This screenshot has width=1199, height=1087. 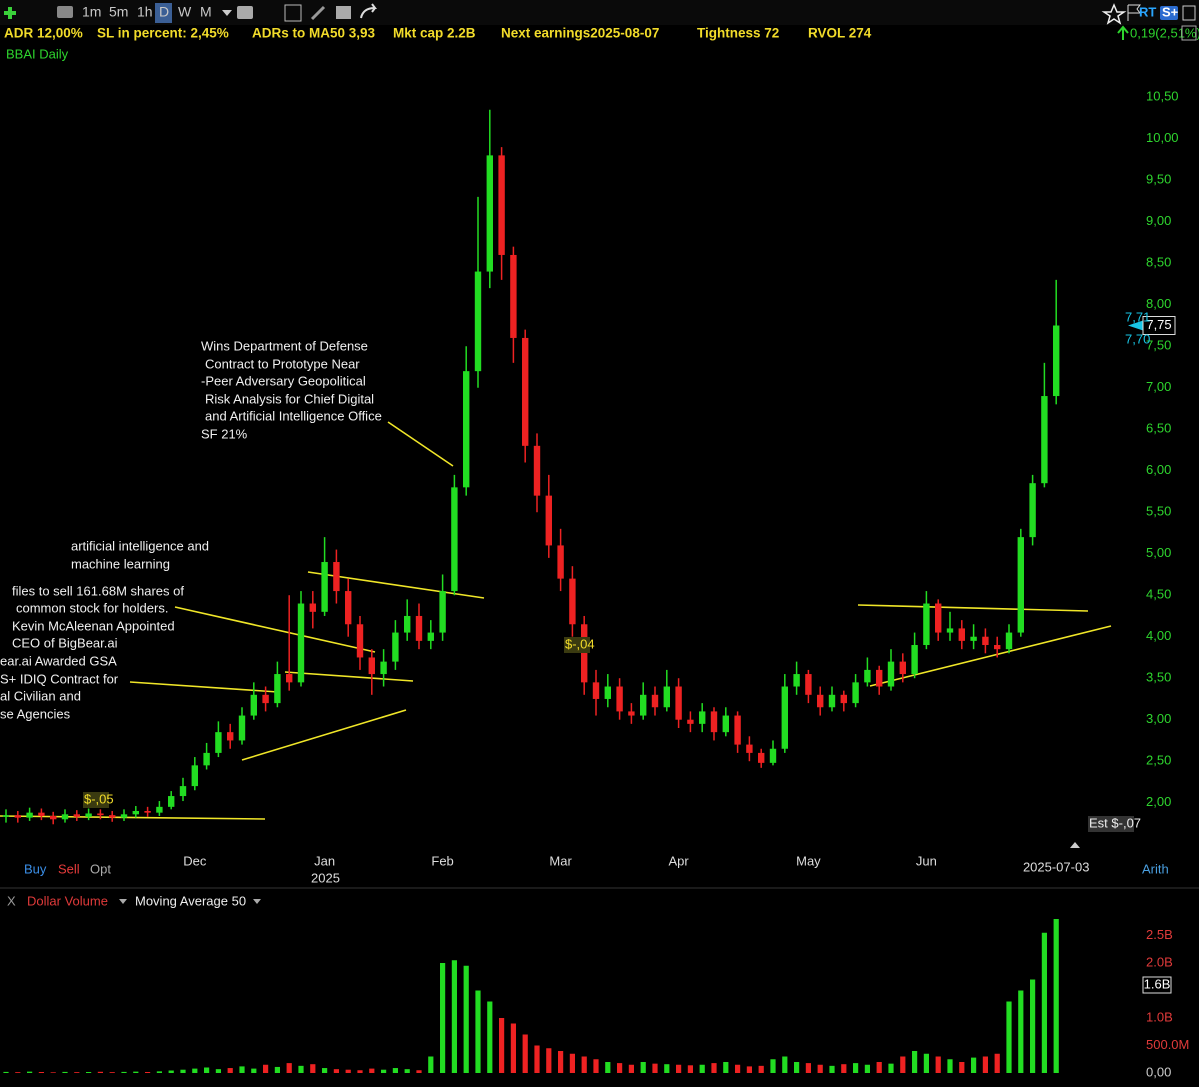 I want to click on x-tick-label: Mar, so click(x=560, y=860).